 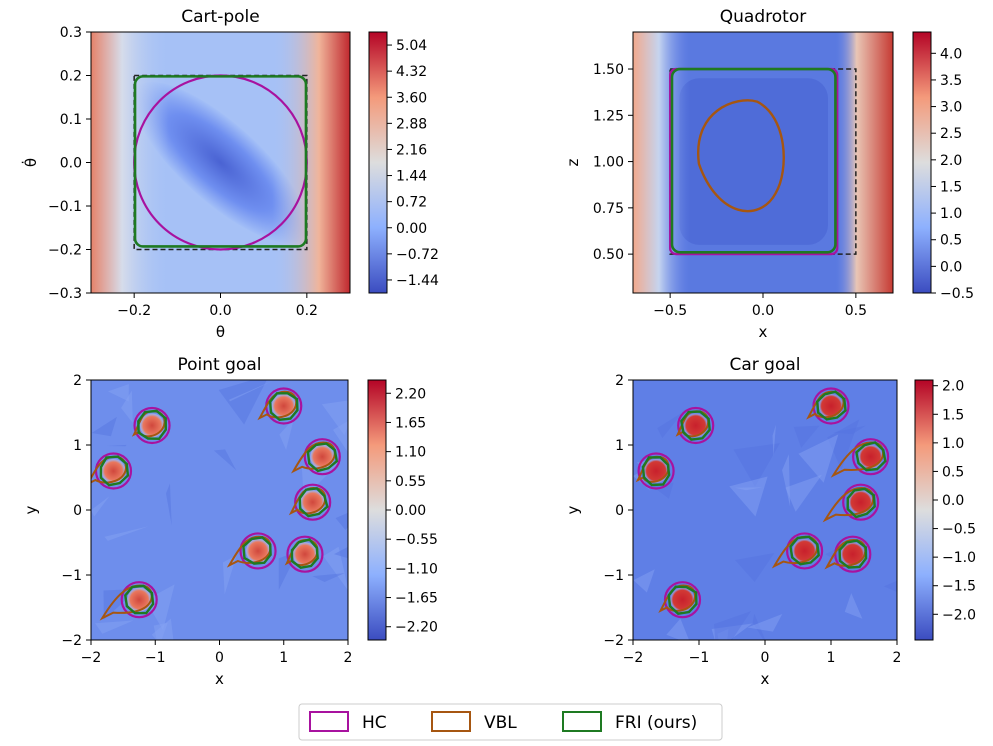 What do you see at coordinates (65, 251) in the screenshot?
I see `y-tick-label: −0.2` at bounding box center [65, 251].